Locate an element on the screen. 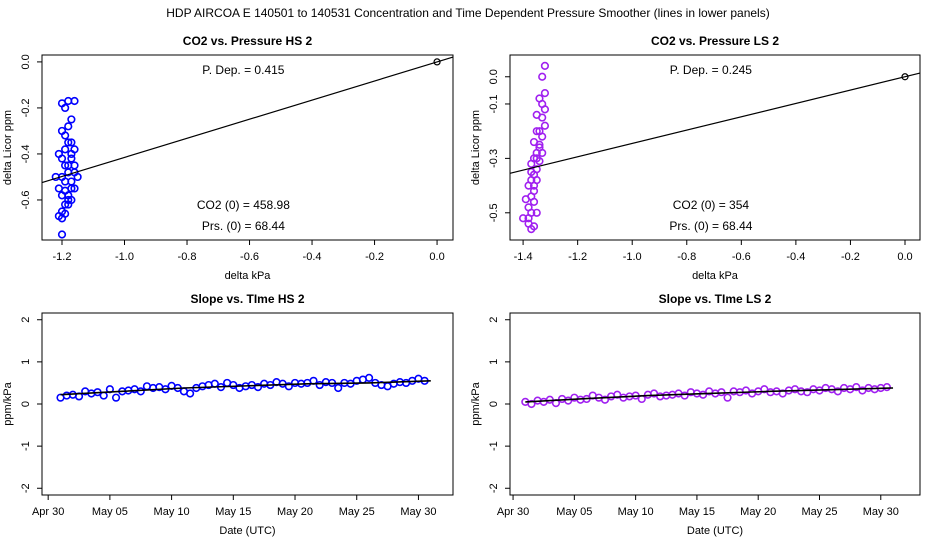 Image resolution: width=936 pixels, height=540 pixels. annotation: CO2 (0) = 458.98 is located at coordinates (243, 205).